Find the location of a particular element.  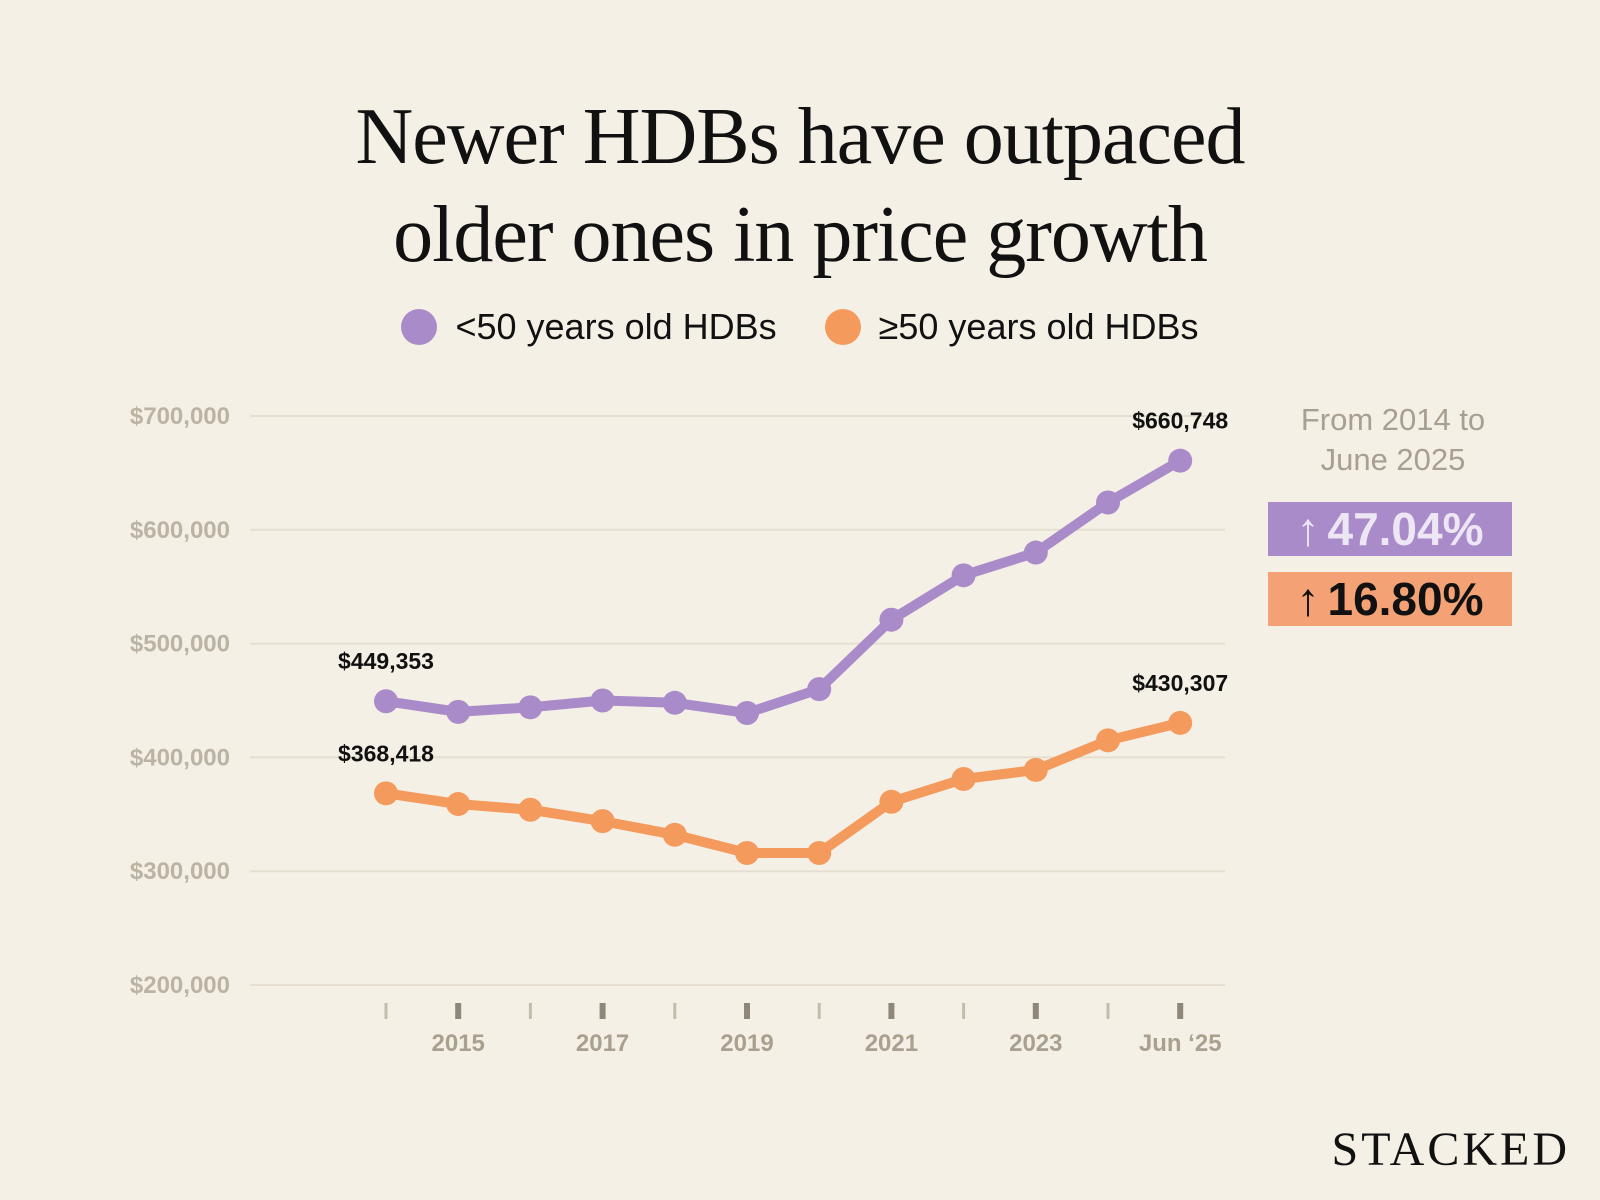

growth-badge-over-50: ↑ 16.80% is located at coordinates (1390, 599).